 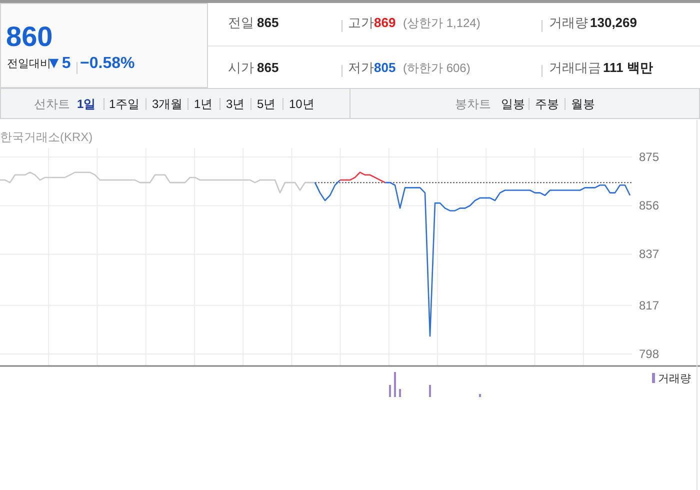 What do you see at coordinates (436, 68) in the screenshot?
I see `text: (하한가 606)` at bounding box center [436, 68].